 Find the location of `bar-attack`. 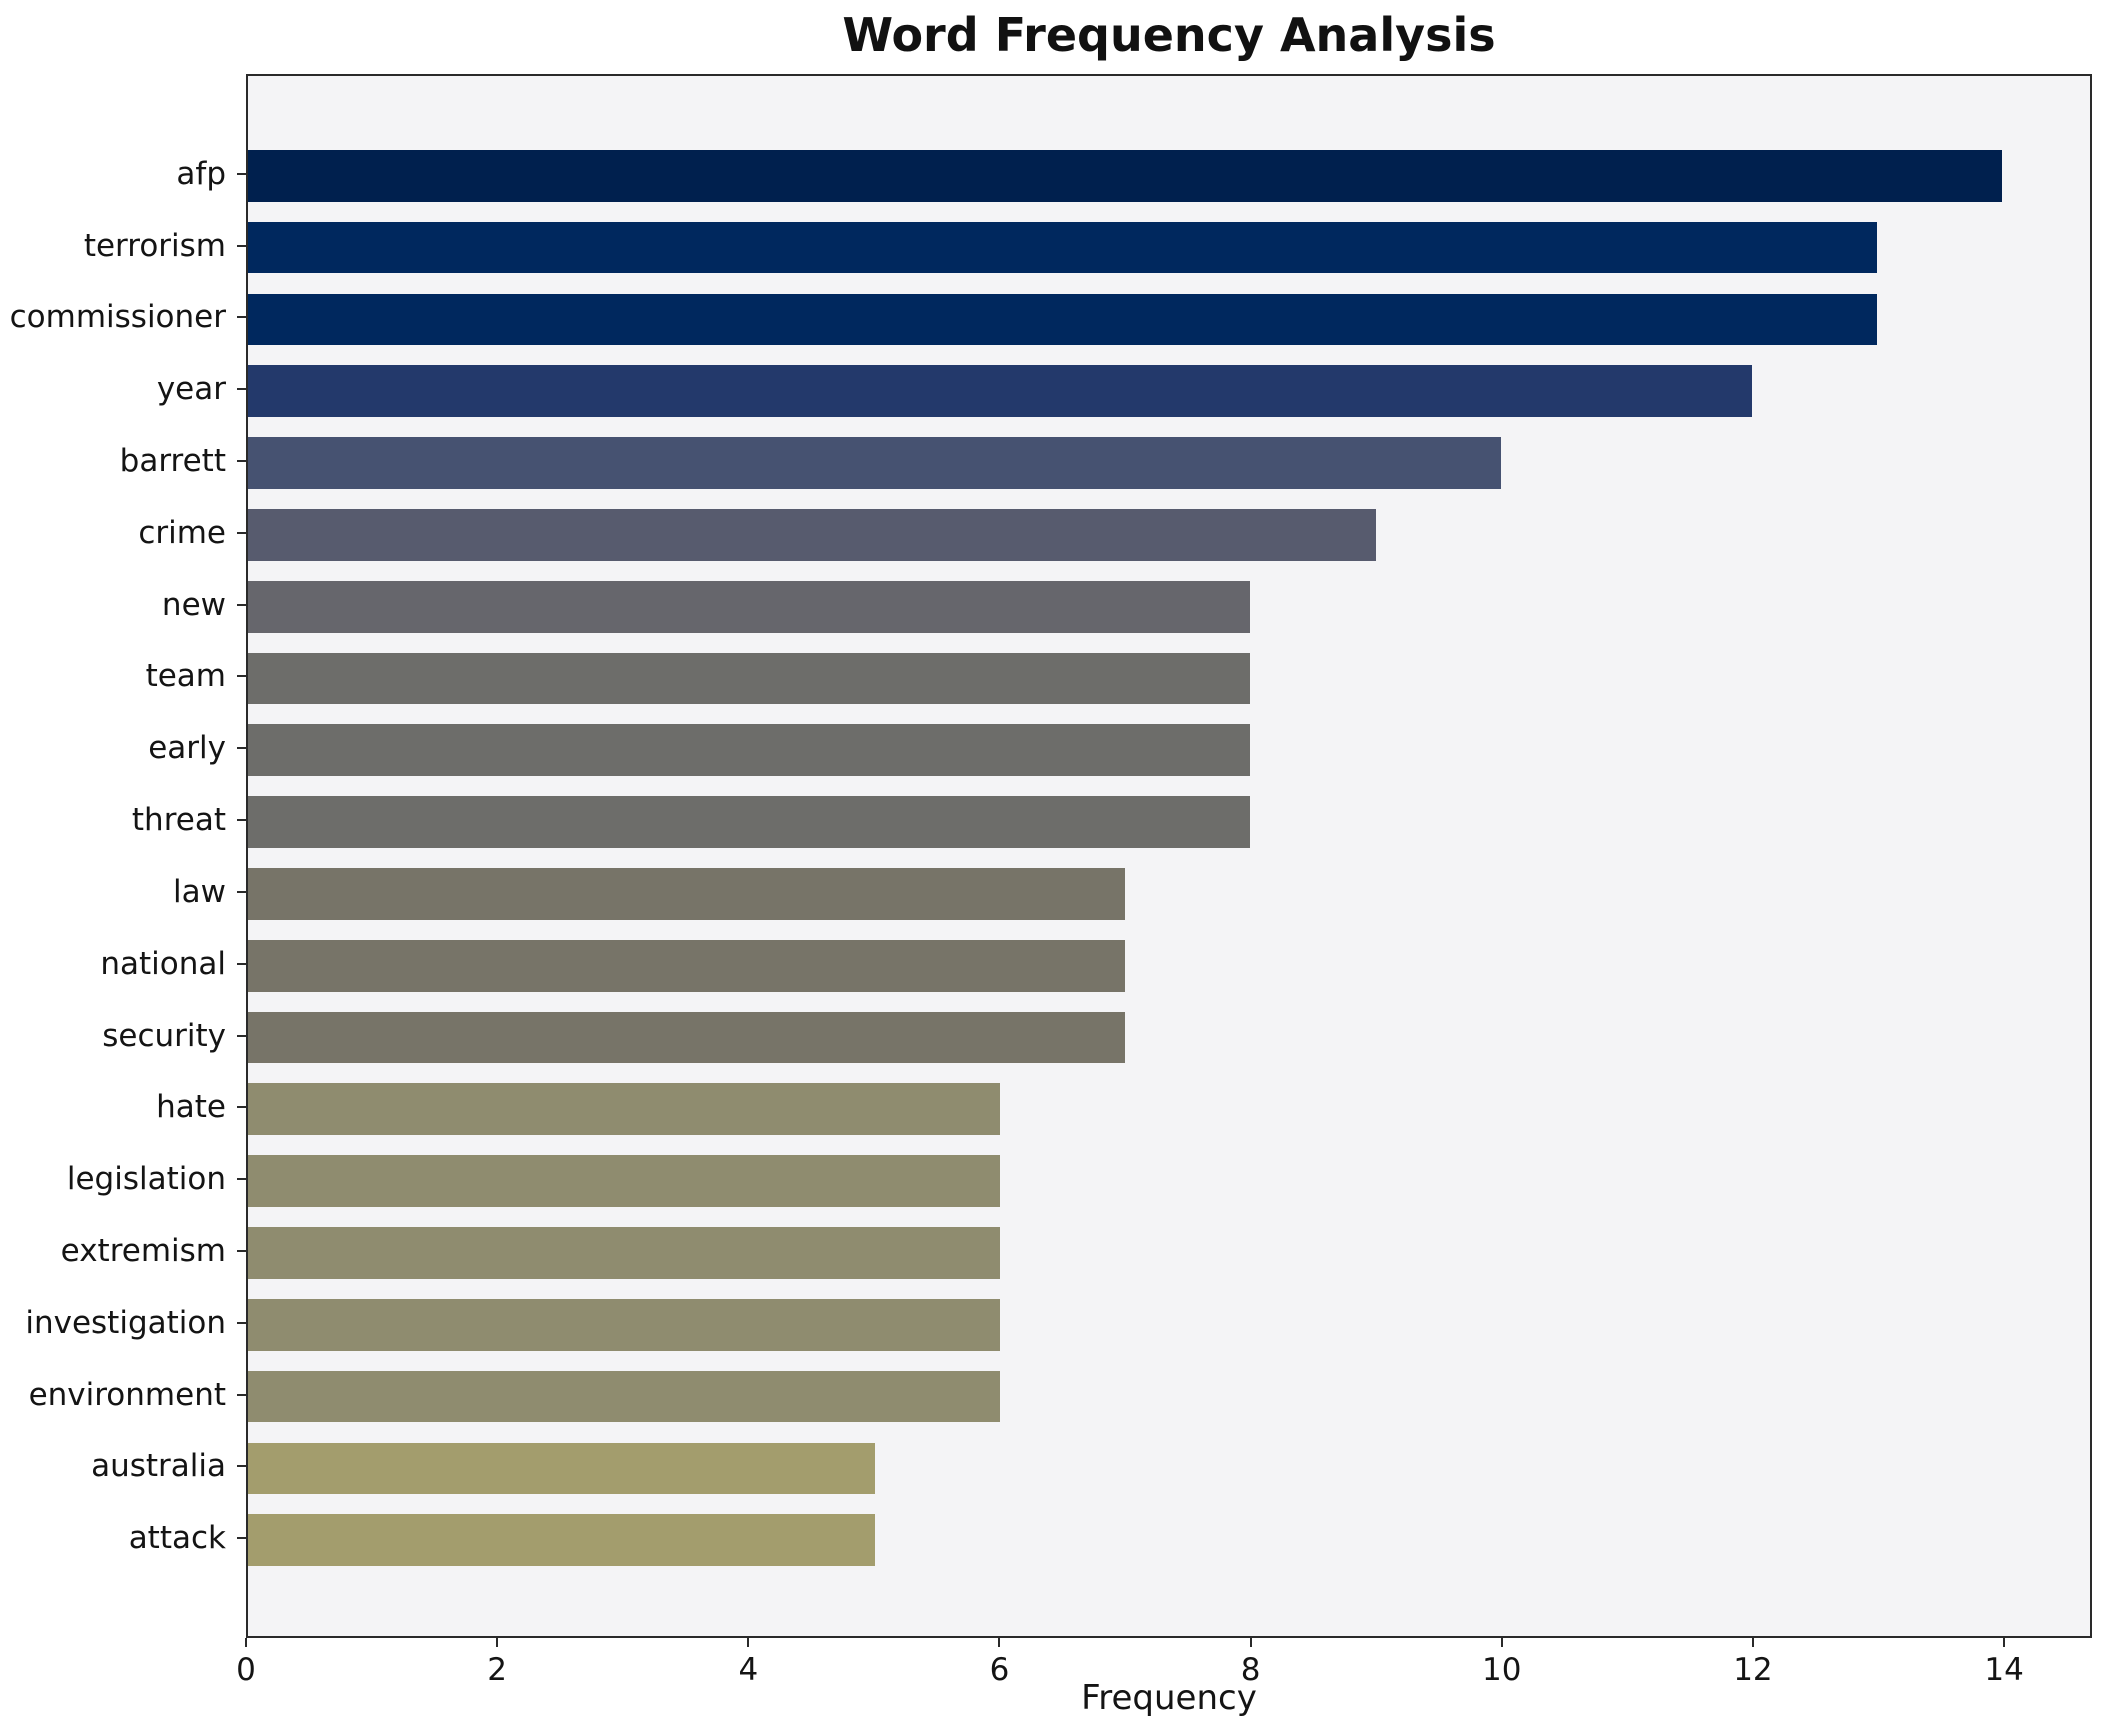

bar-attack is located at coordinates (561, 1540).